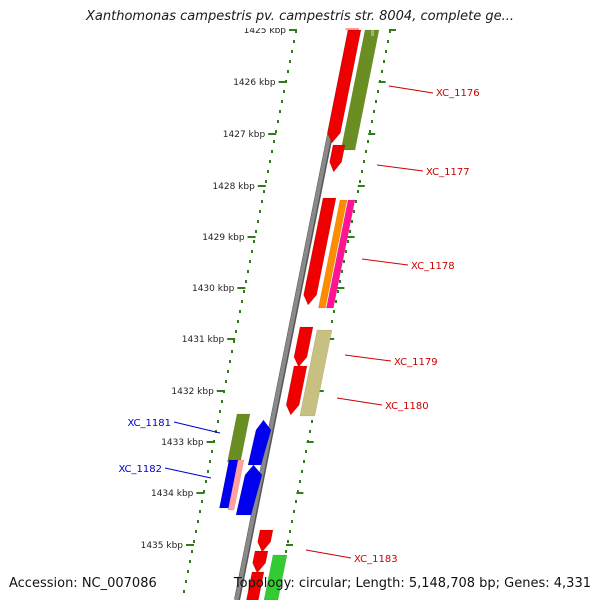  I want to click on scale-tick-label: 1427 kbp, so click(244, 135).